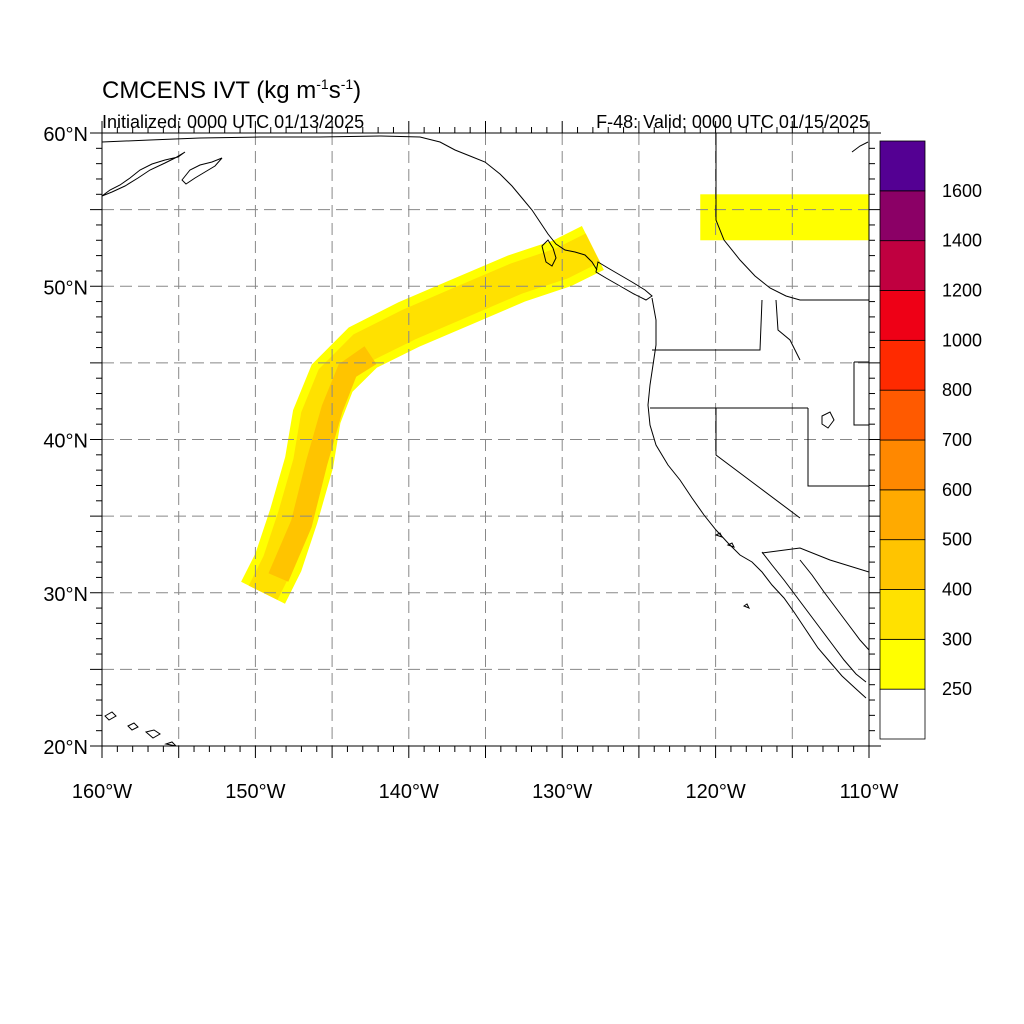 The image size is (1024, 1024). Describe the element at coordinates (957, 689) in the screenshot. I see `colorbar-label: 250` at that location.